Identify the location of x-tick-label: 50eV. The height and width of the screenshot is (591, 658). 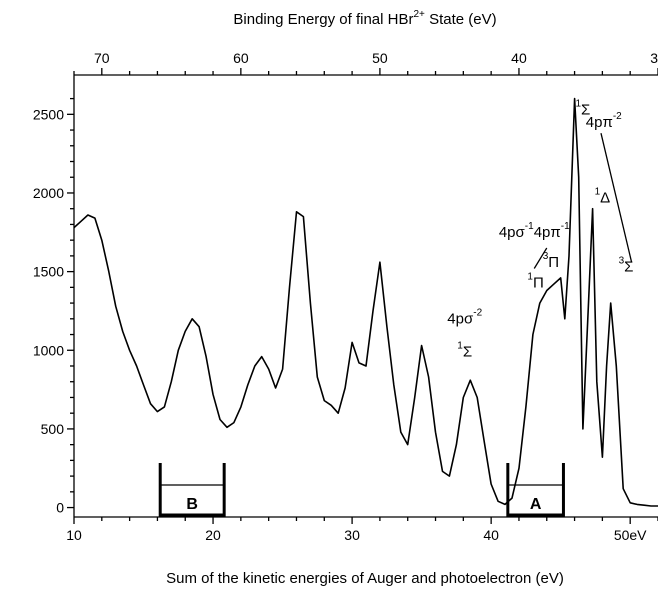
(630, 535).